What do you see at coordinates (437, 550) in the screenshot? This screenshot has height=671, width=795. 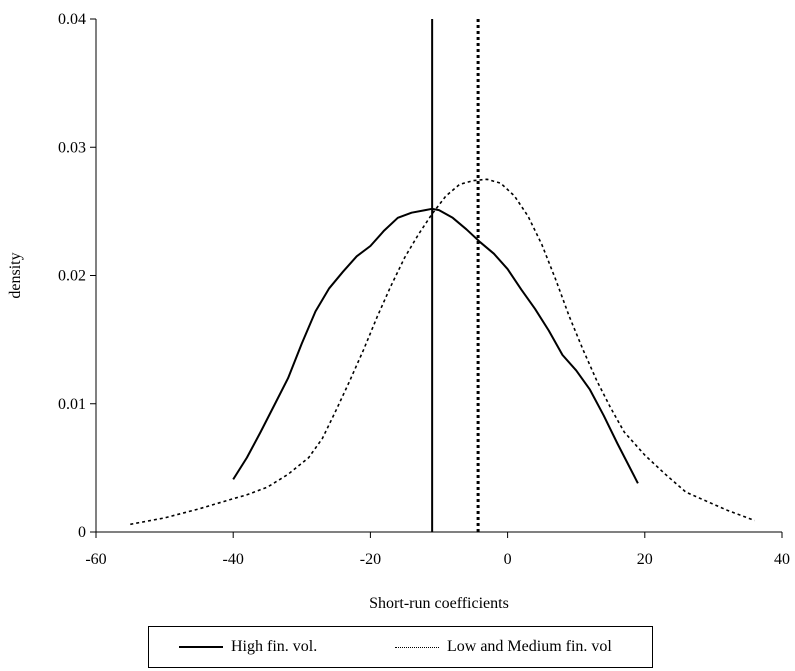 I see `x-ticks: -60 -40 -20 0 20 40` at bounding box center [437, 550].